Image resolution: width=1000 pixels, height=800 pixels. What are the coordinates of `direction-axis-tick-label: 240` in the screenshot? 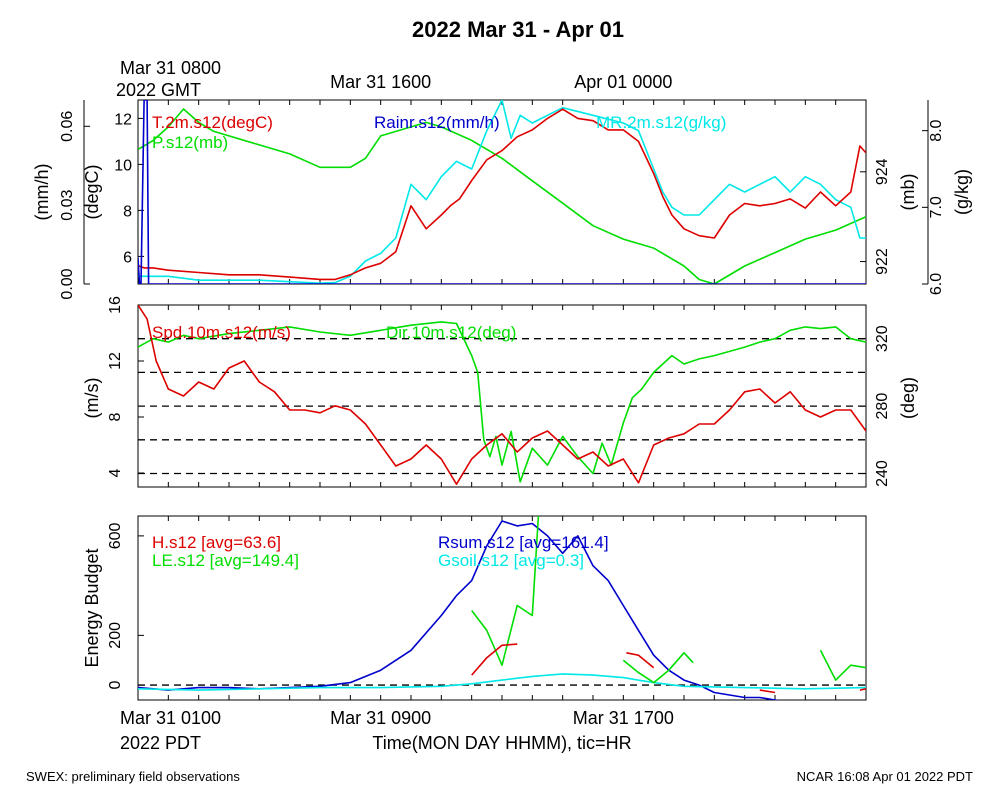 It's located at (882, 473).